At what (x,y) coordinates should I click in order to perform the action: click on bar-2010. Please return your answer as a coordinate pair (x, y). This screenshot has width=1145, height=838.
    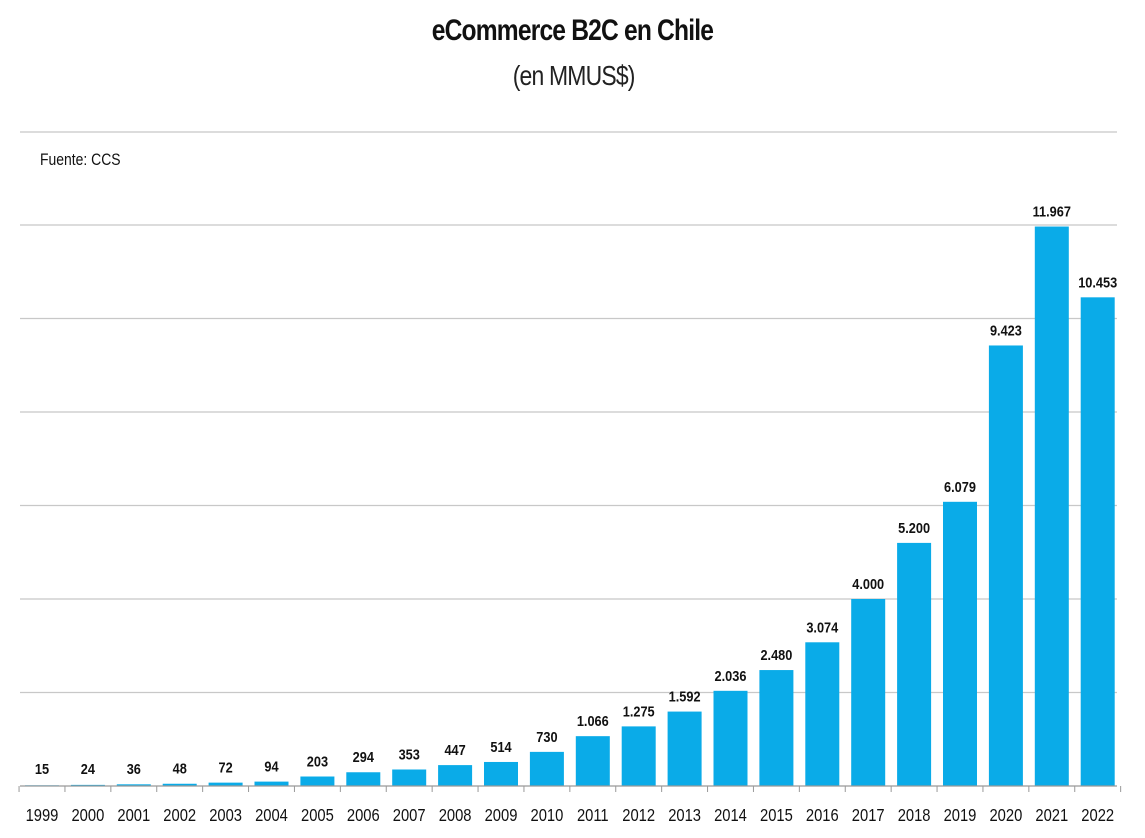
    Looking at the image, I should click on (546, 768).